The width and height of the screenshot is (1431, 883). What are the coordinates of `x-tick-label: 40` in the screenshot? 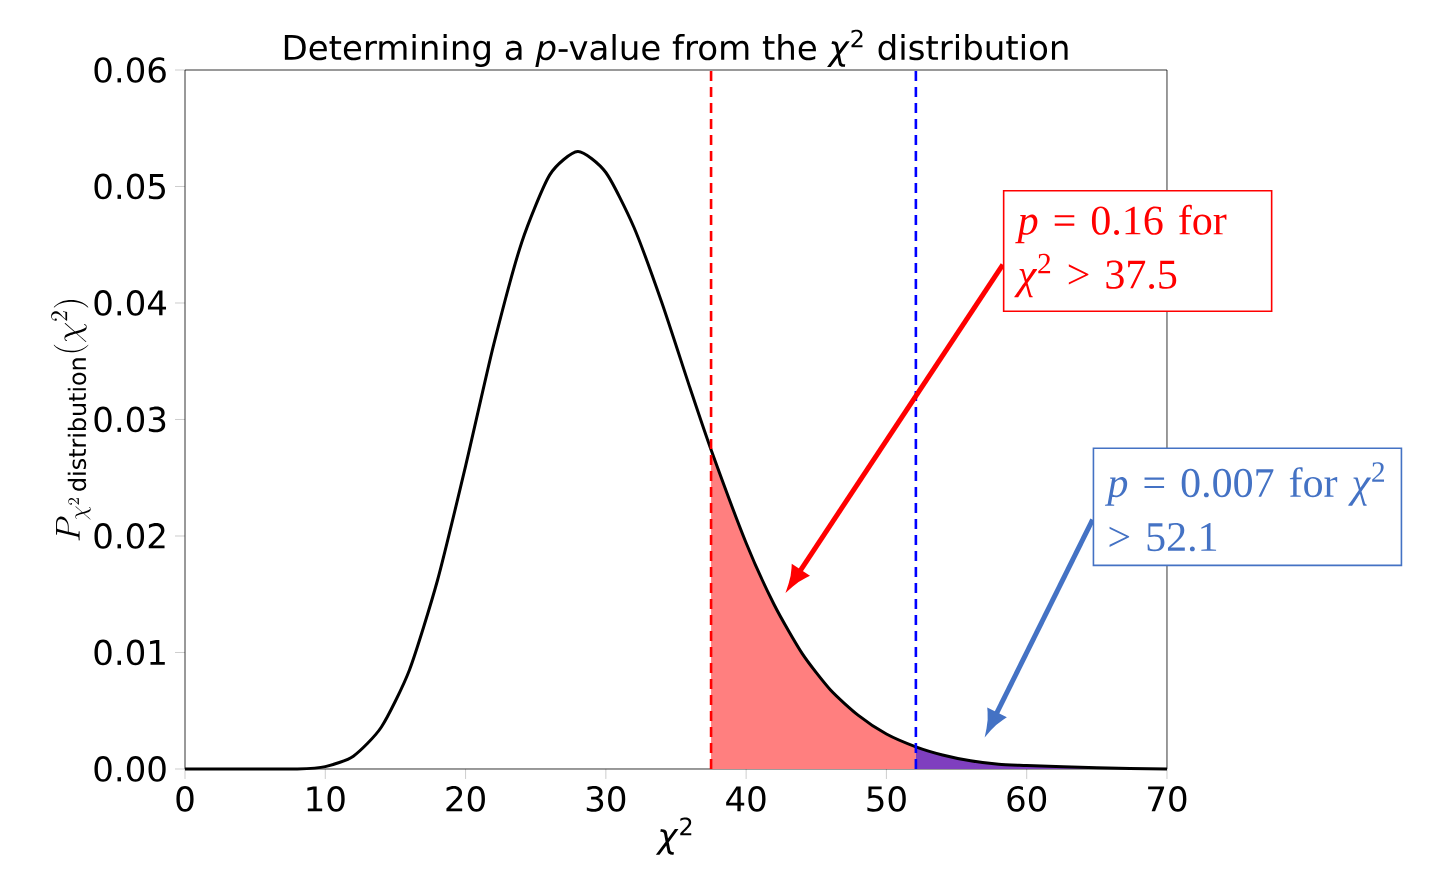 It's located at (746, 799).